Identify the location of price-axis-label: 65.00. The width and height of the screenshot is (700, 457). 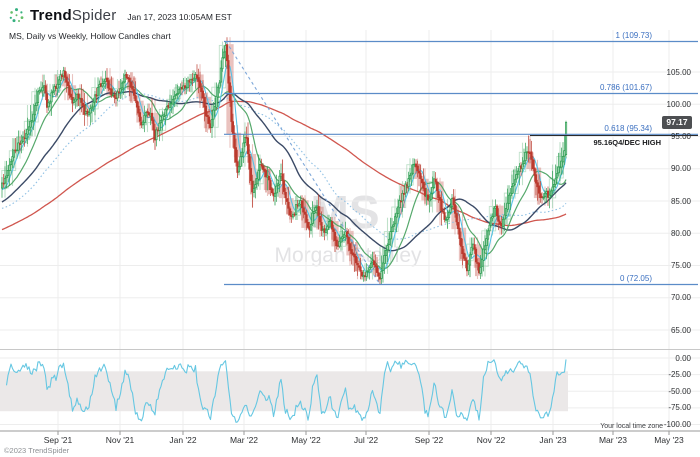
(680, 330).